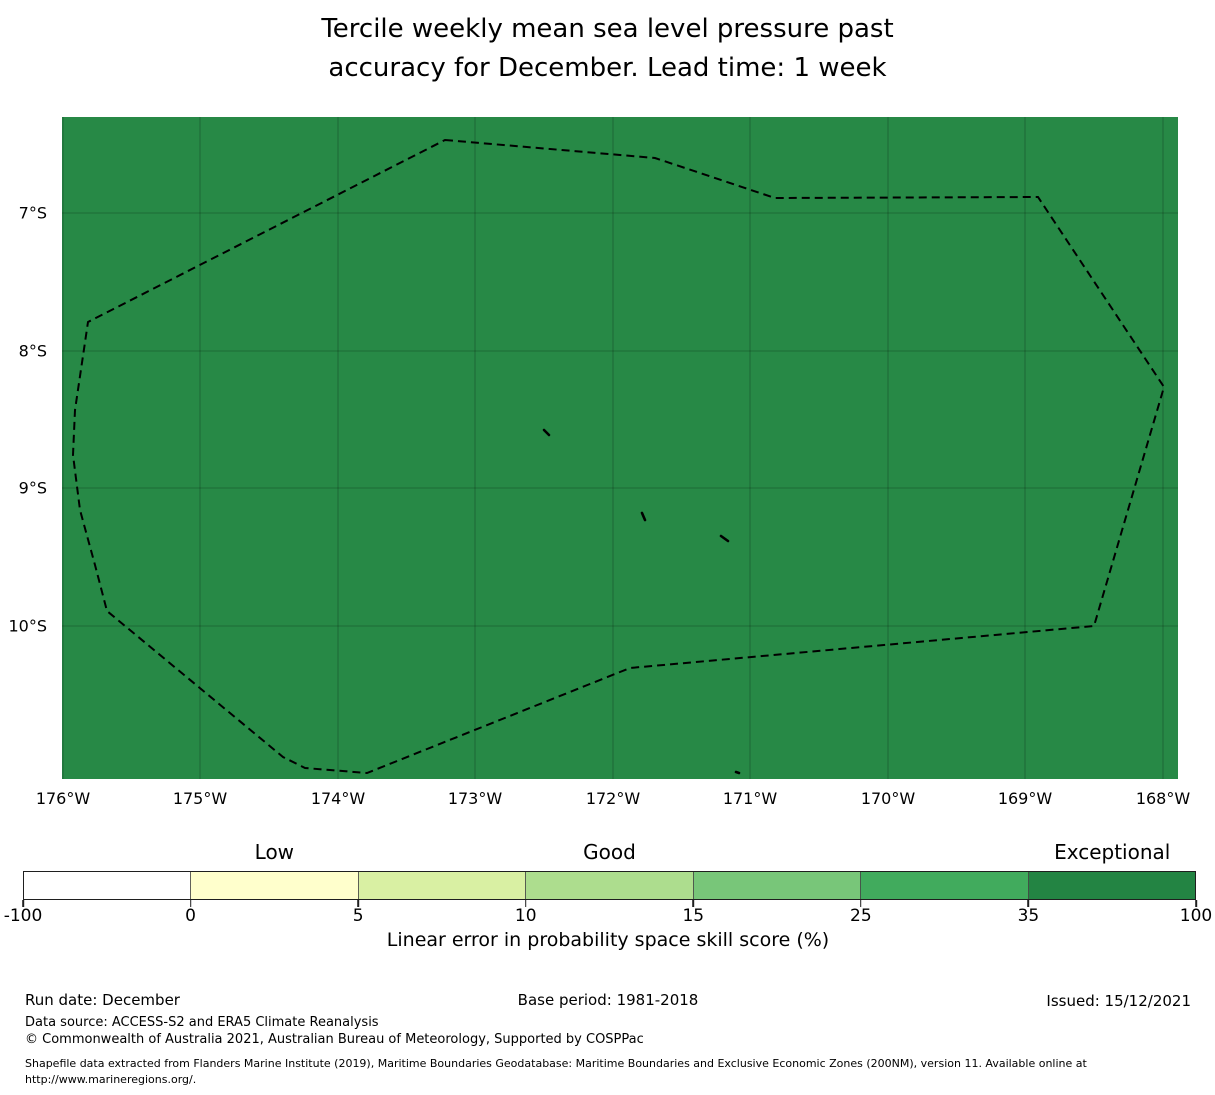  What do you see at coordinates (358, 916) in the screenshot?
I see `colorbar-tick-label: 5` at bounding box center [358, 916].